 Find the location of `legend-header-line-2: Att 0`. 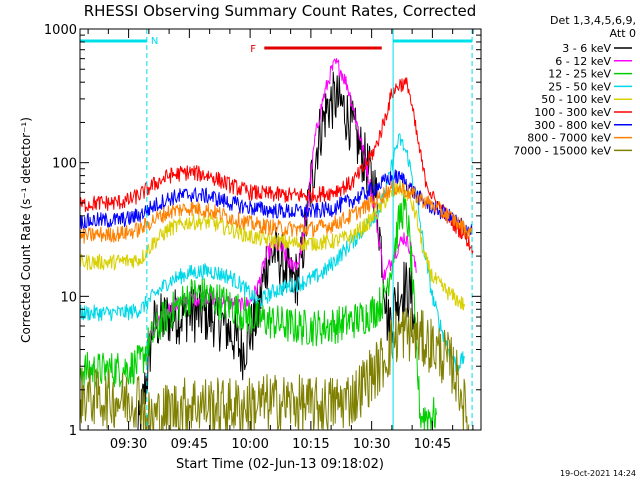

legend-header-line-2: Att 0 is located at coordinates (623, 33).